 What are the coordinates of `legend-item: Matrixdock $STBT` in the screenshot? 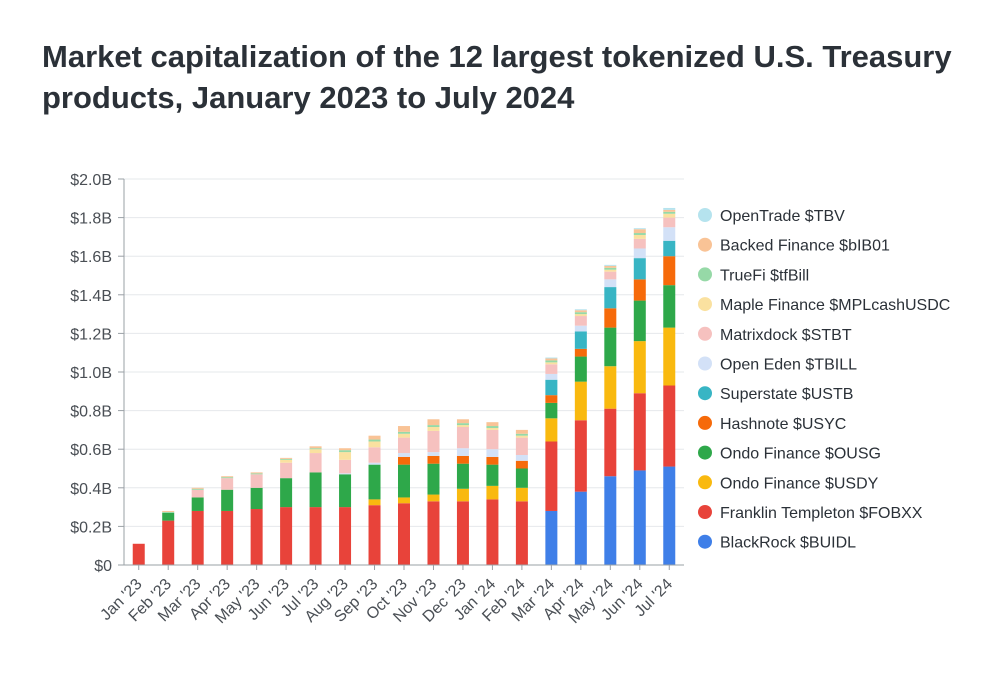 It's located at (775, 335).